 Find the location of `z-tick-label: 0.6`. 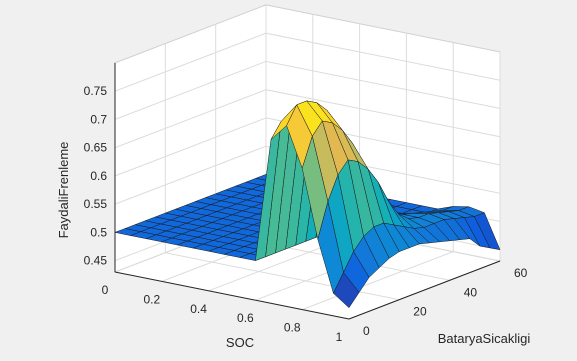

z-tick-label: 0.6 is located at coordinates (98, 176).